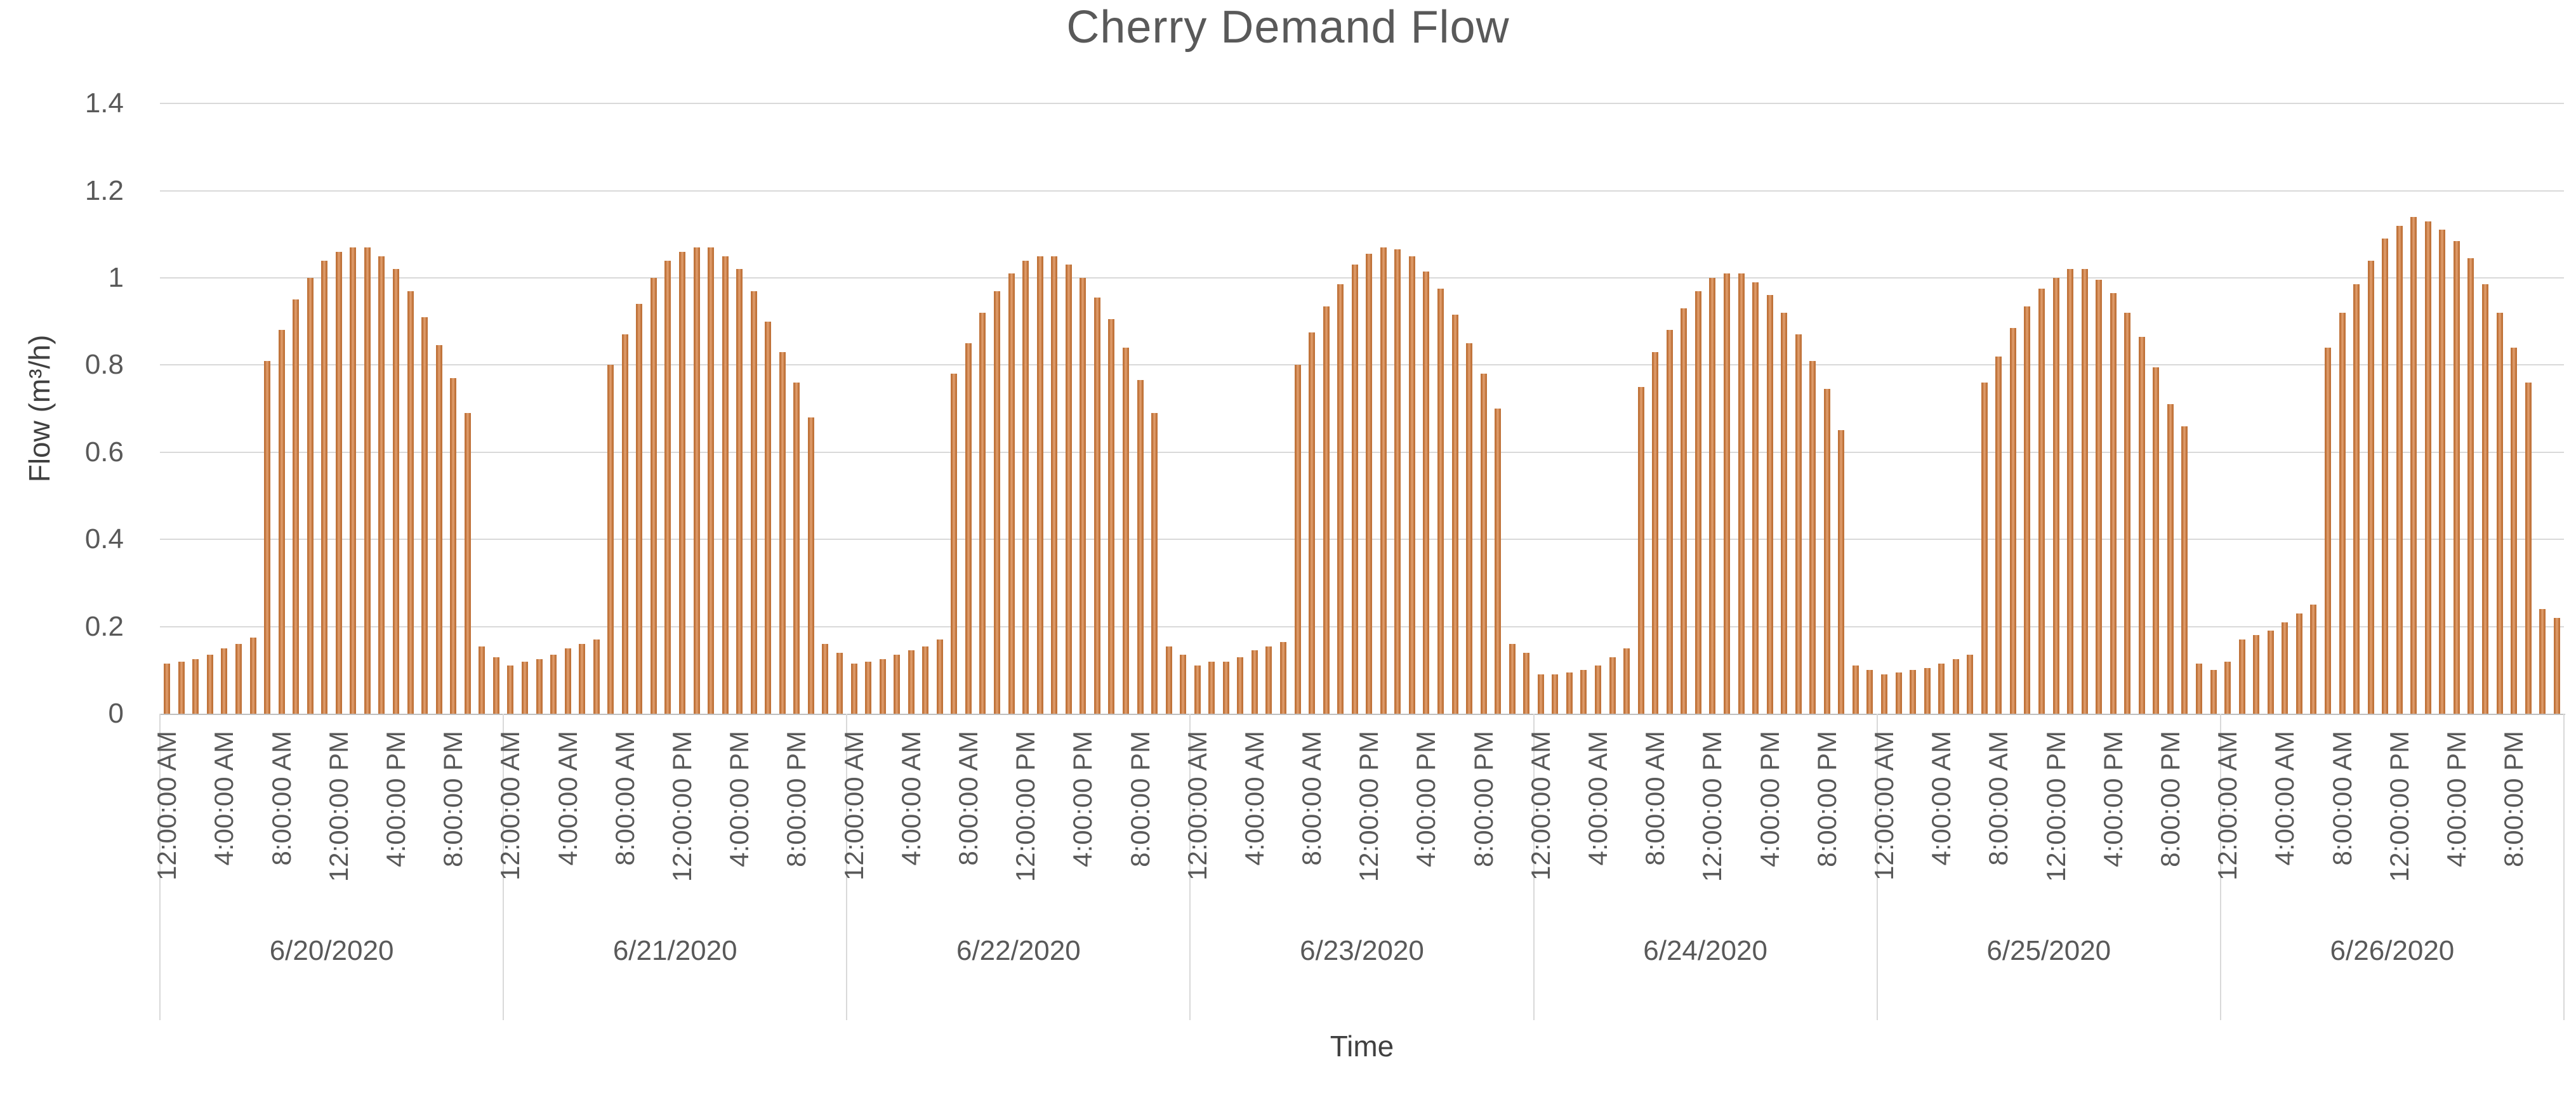 Image resolution: width=2576 pixels, height=1095 pixels. I want to click on y-tick-label: 1.4, so click(104, 103).